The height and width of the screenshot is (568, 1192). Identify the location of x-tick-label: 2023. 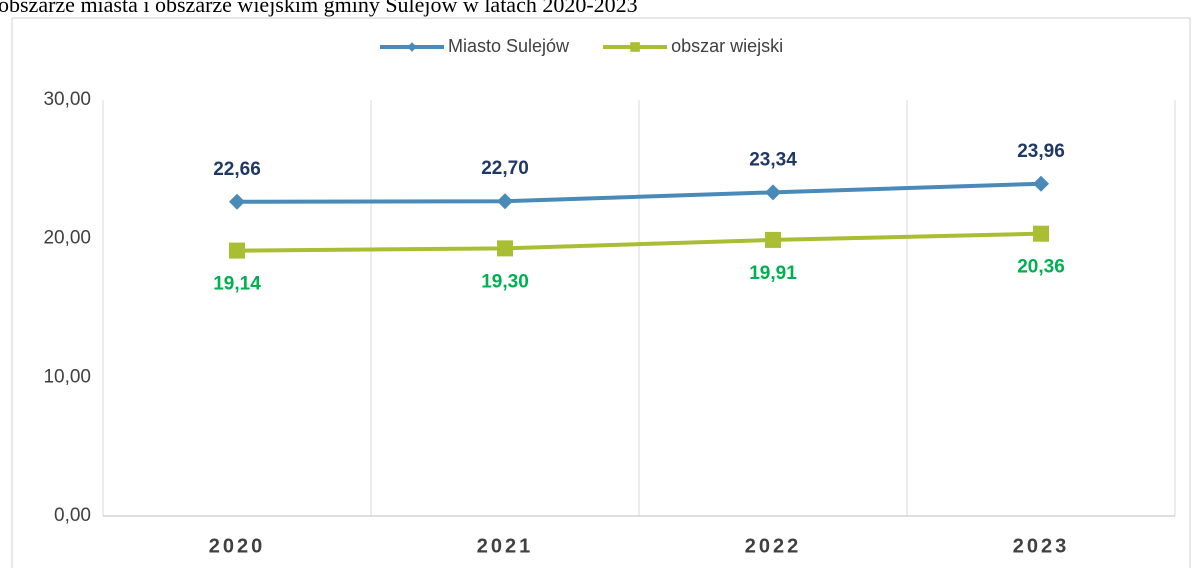
(1041, 546).